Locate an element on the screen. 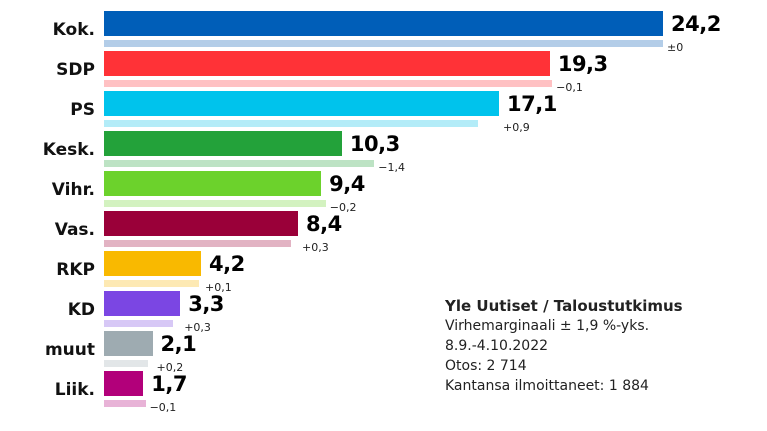 The height and width of the screenshot is (431, 767). party-label: Kesk. is located at coordinates (68, 150).